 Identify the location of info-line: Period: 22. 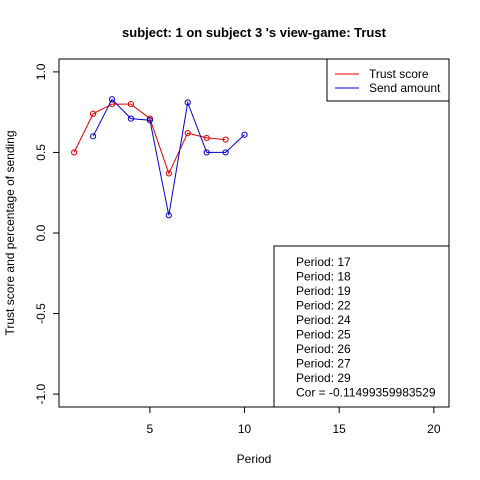
(323, 306).